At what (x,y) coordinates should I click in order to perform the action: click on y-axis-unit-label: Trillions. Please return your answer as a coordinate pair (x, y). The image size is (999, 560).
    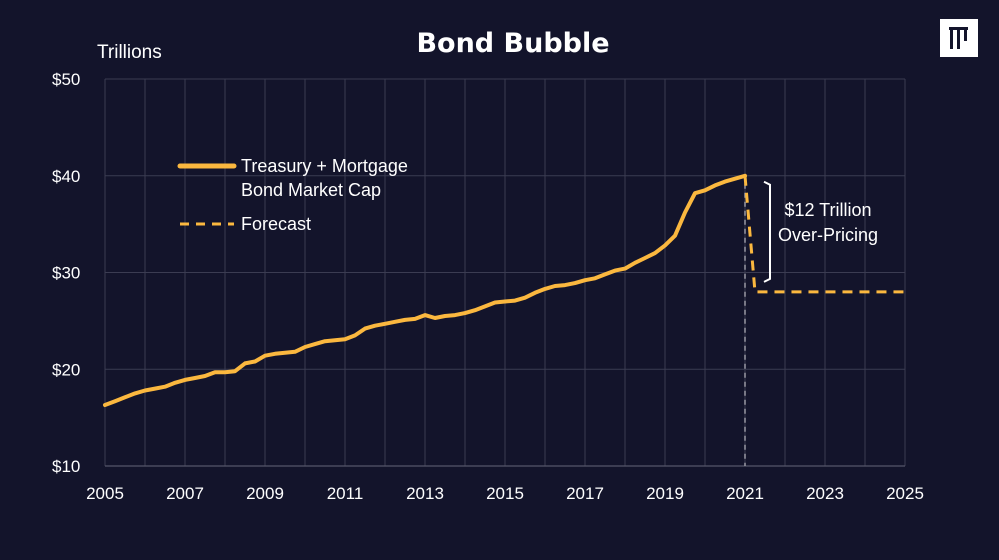
    Looking at the image, I should click on (129, 52).